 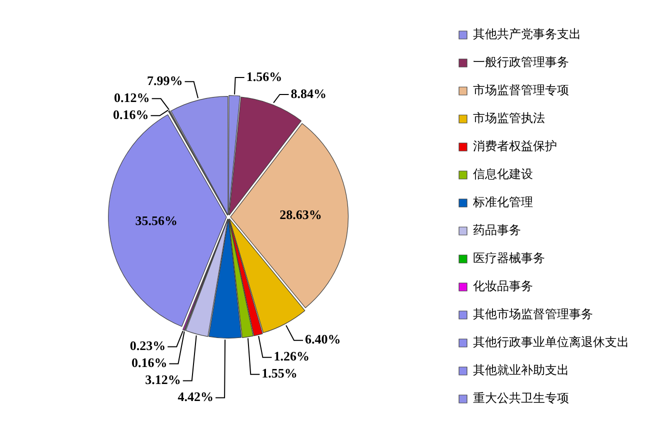 I want to click on legend-label: 市场监管执法, so click(x=509, y=118).